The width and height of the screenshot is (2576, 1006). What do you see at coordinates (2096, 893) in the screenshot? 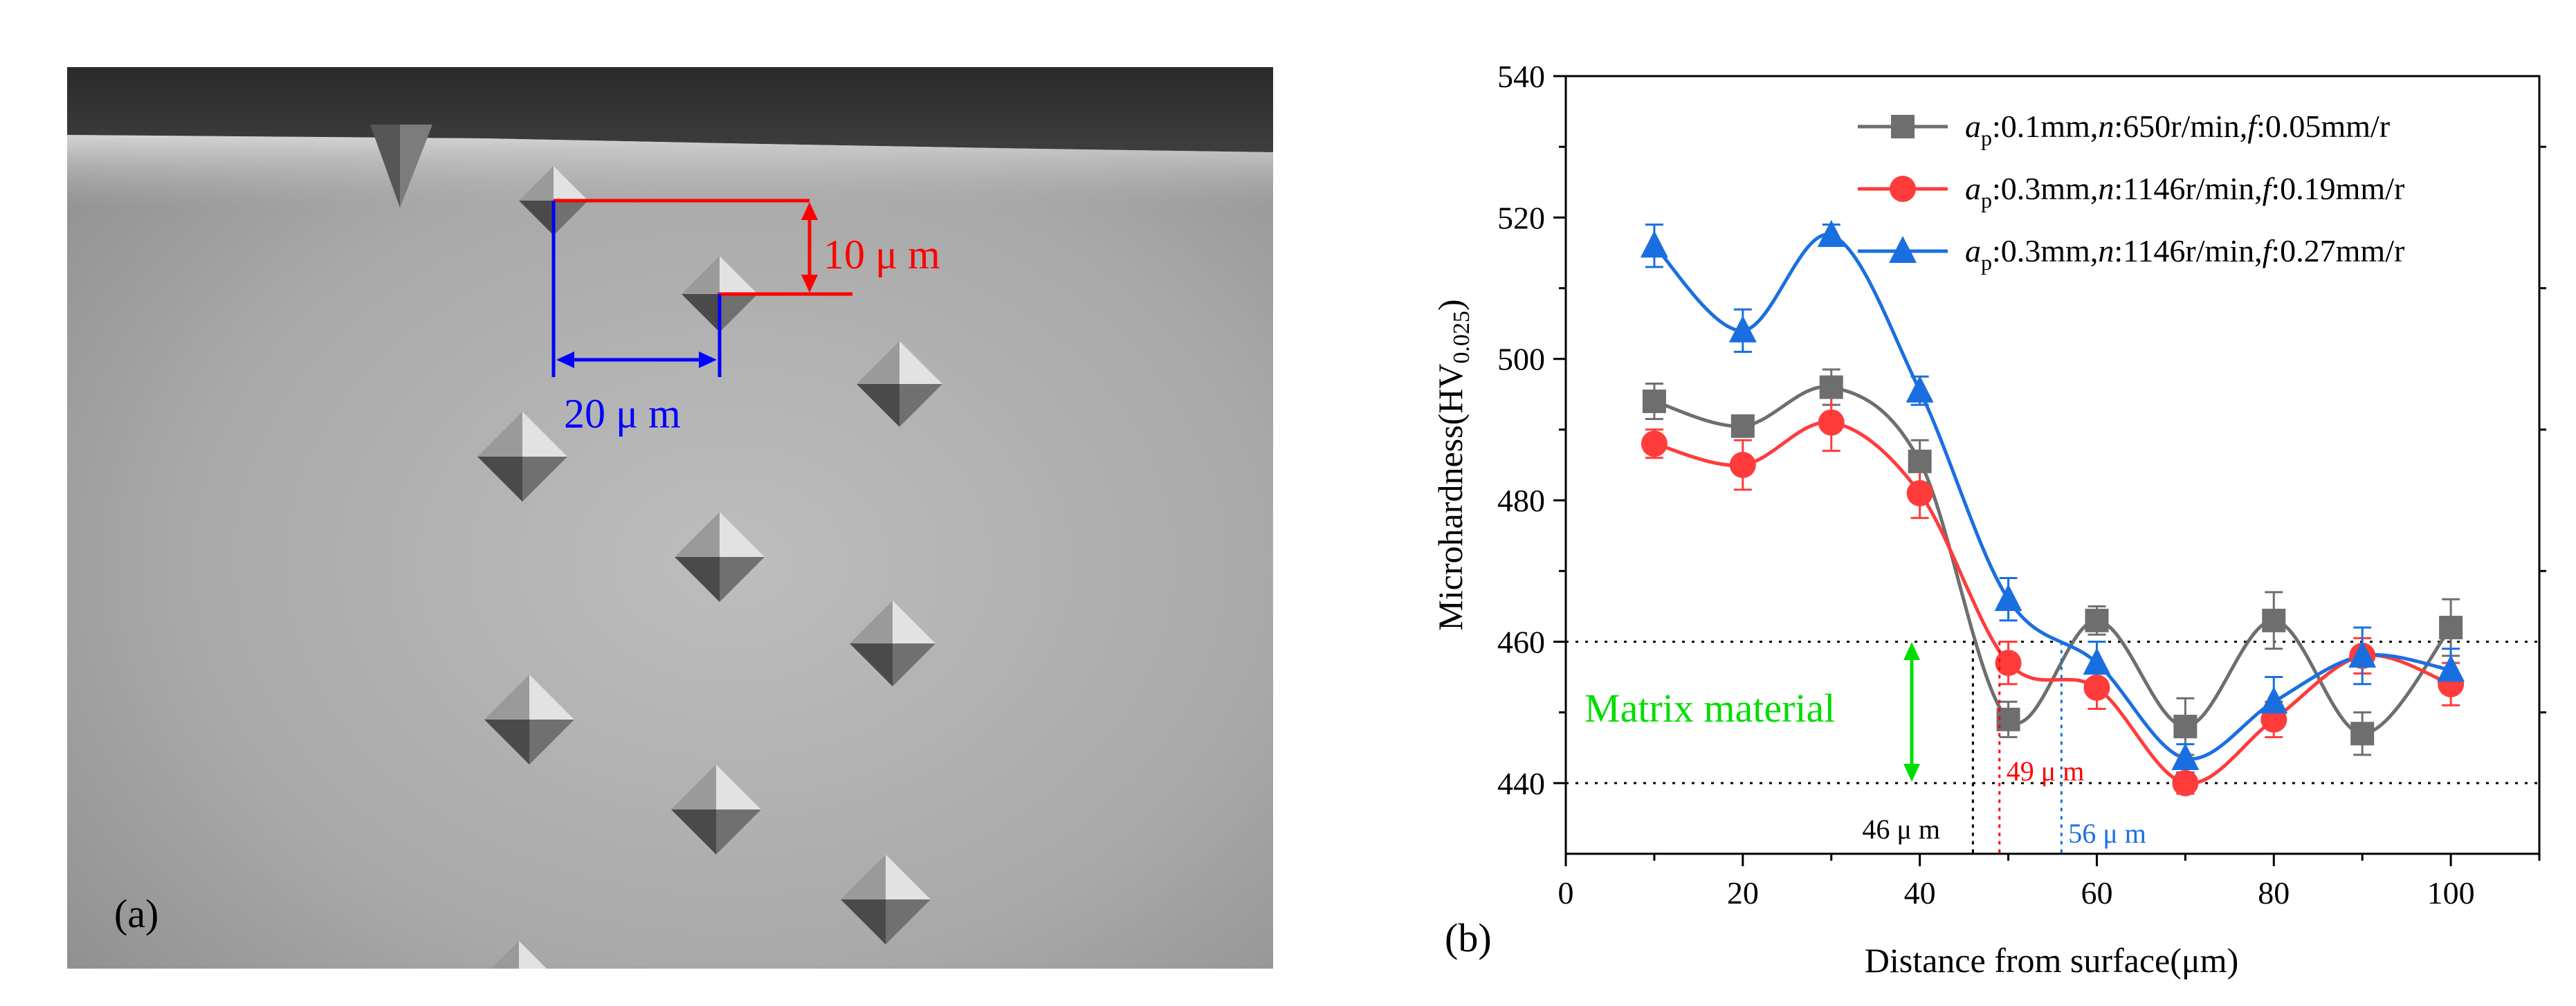
I see `x-tick-label: 60` at bounding box center [2096, 893].